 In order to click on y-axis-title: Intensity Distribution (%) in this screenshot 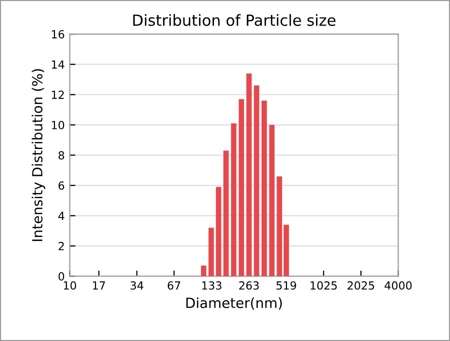, I will do `click(39, 155)`.